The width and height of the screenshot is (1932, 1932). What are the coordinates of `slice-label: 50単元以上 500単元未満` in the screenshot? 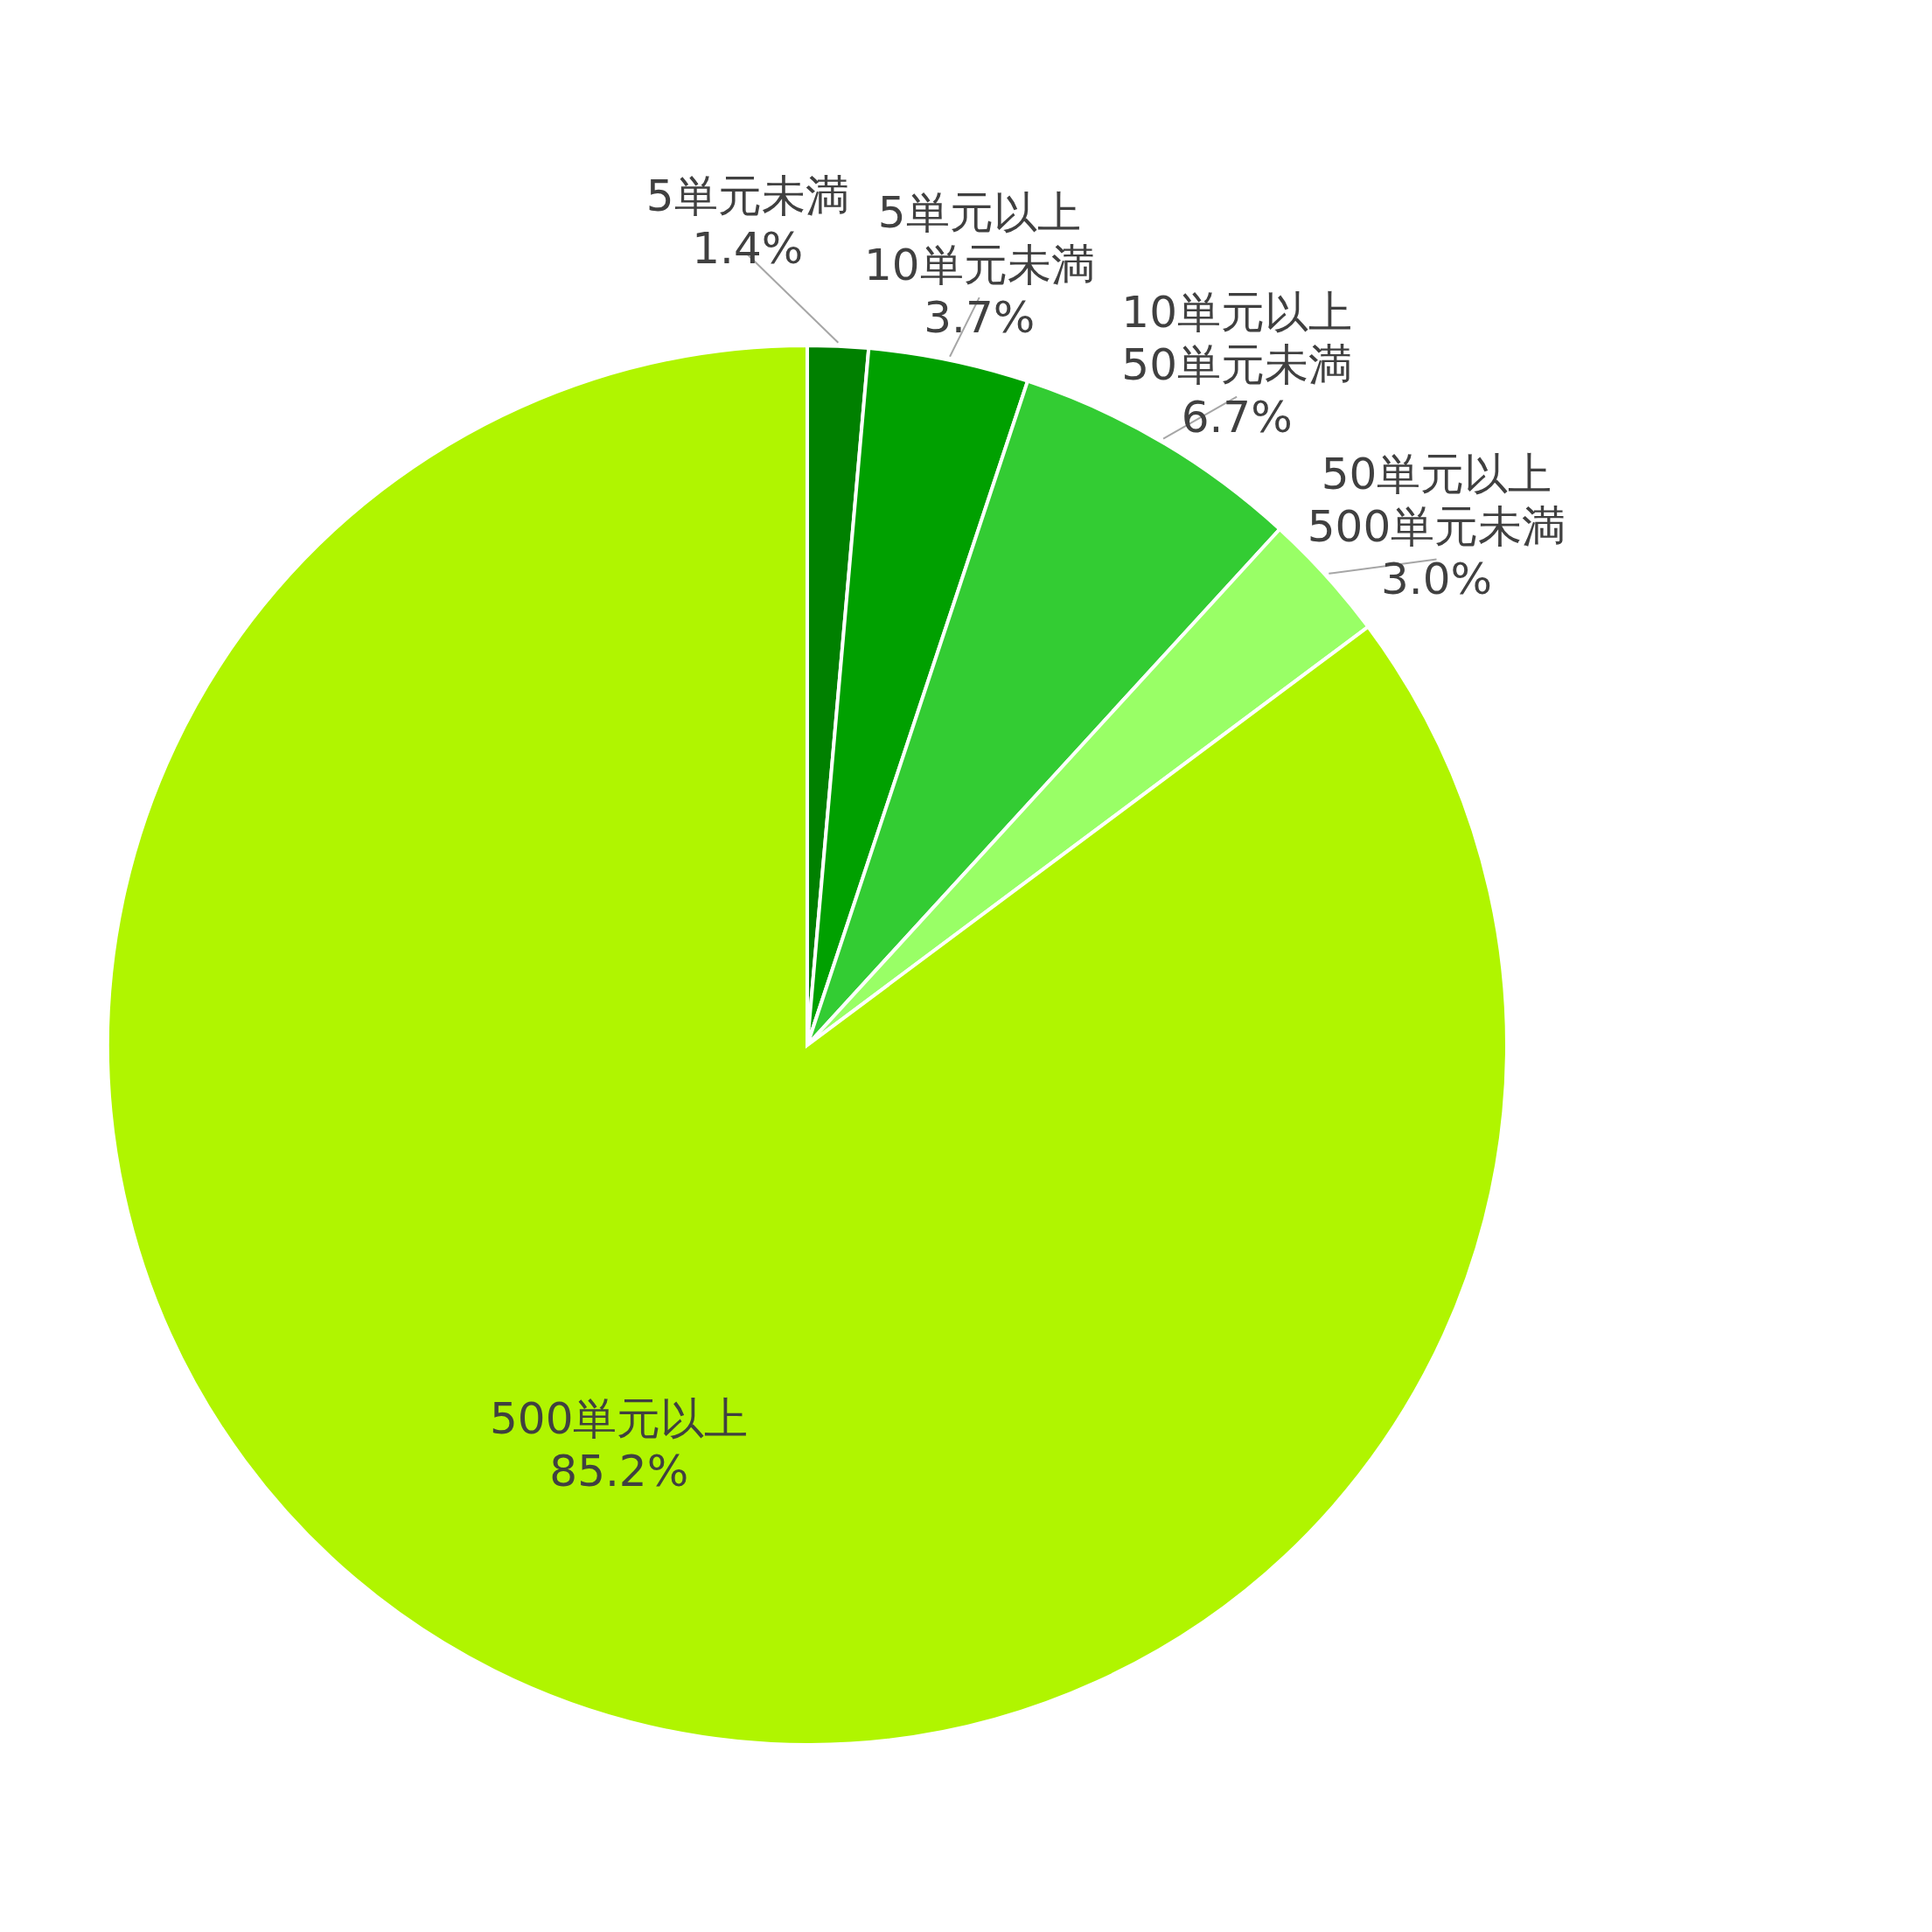 It's located at (1436, 501).